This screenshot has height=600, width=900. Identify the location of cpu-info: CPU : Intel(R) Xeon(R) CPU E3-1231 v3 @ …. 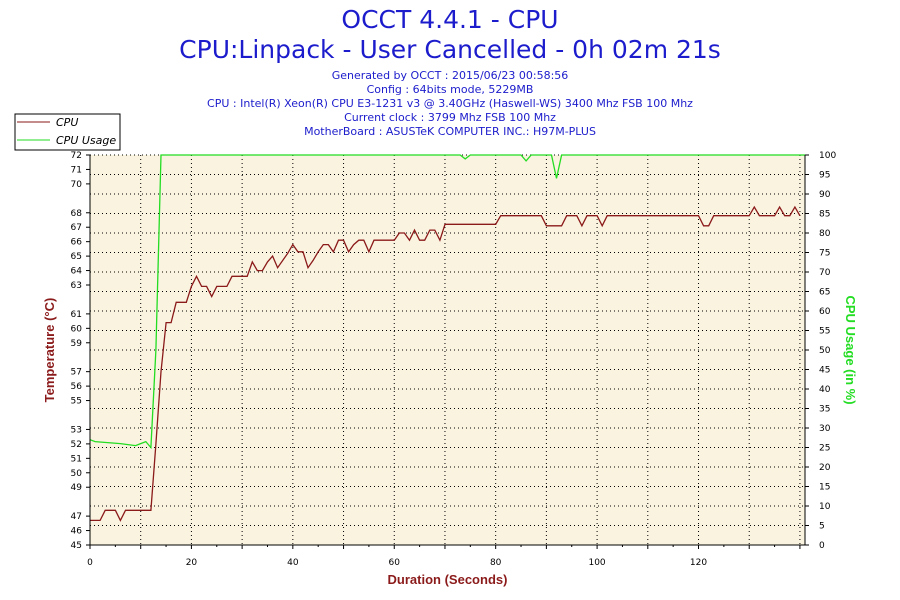
(450, 103).